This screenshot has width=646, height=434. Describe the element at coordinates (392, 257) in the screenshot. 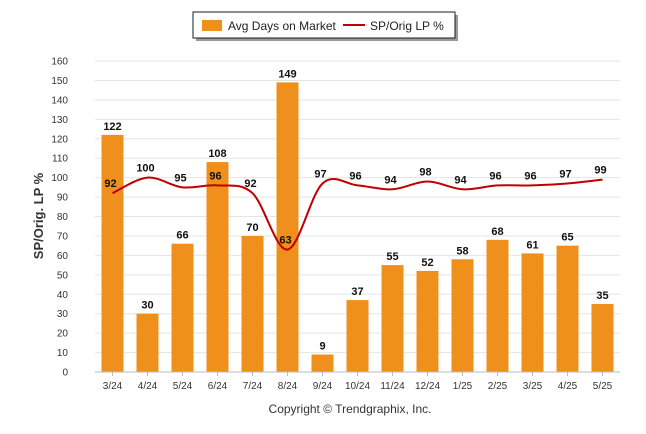

I see `bar-value-label: 55` at that location.